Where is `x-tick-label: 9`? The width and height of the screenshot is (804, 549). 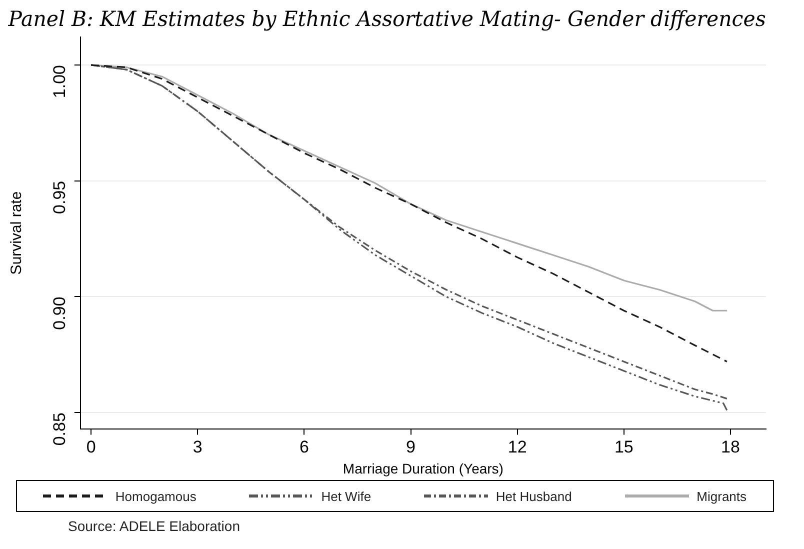
x-tick-label: 9 is located at coordinates (411, 447).